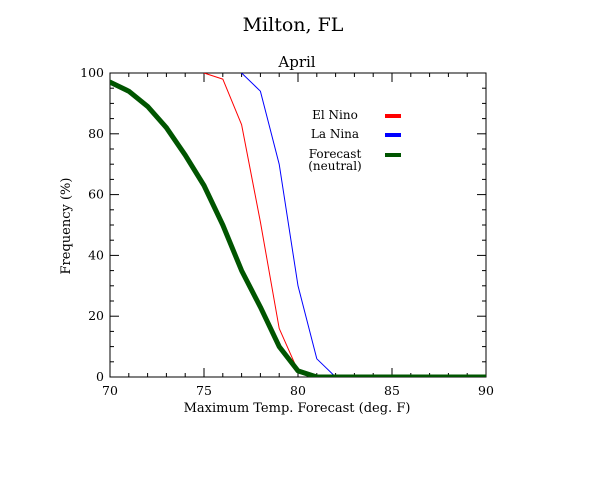 The width and height of the screenshot is (600, 500). What do you see at coordinates (335, 115) in the screenshot?
I see `legend-label-el-nino: El Nino` at bounding box center [335, 115].